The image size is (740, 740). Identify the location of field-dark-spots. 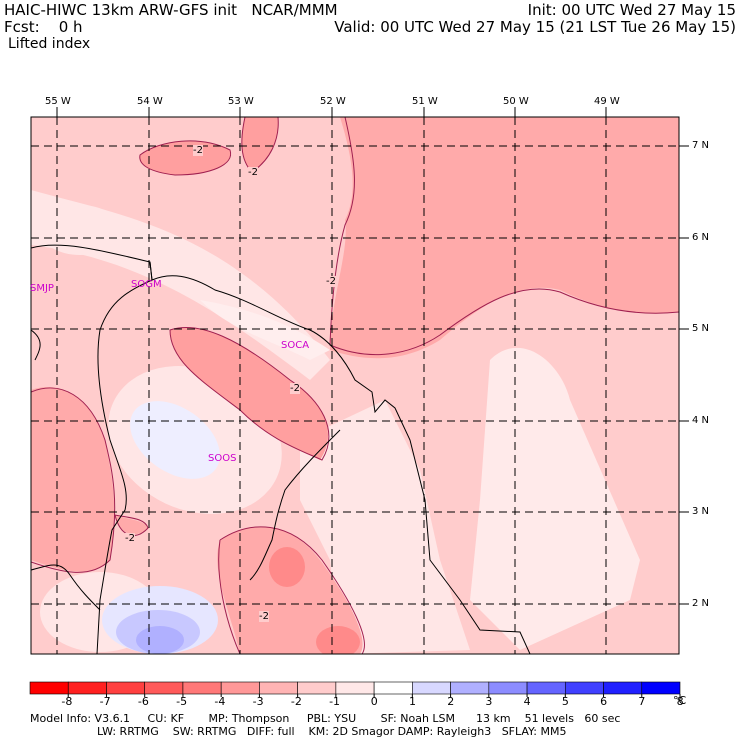
(314, 600).